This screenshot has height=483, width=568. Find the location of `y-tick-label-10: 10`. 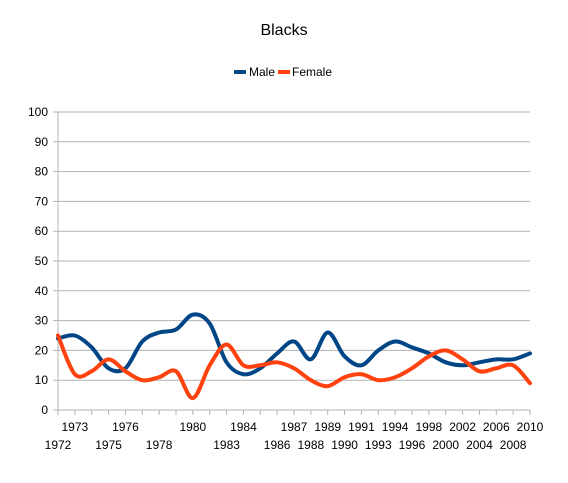

y-tick-label-10: 10 is located at coordinates (42, 380).